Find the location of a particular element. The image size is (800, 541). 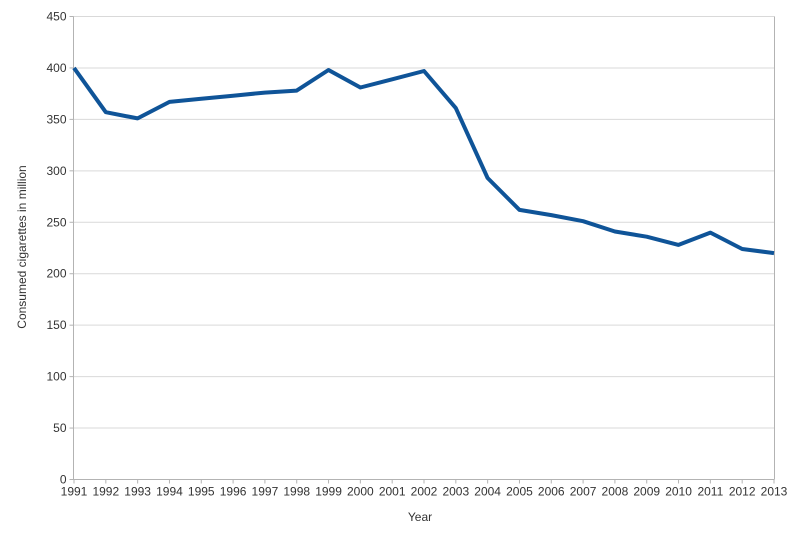

y-tick-label: 50 is located at coordinates (60, 428).